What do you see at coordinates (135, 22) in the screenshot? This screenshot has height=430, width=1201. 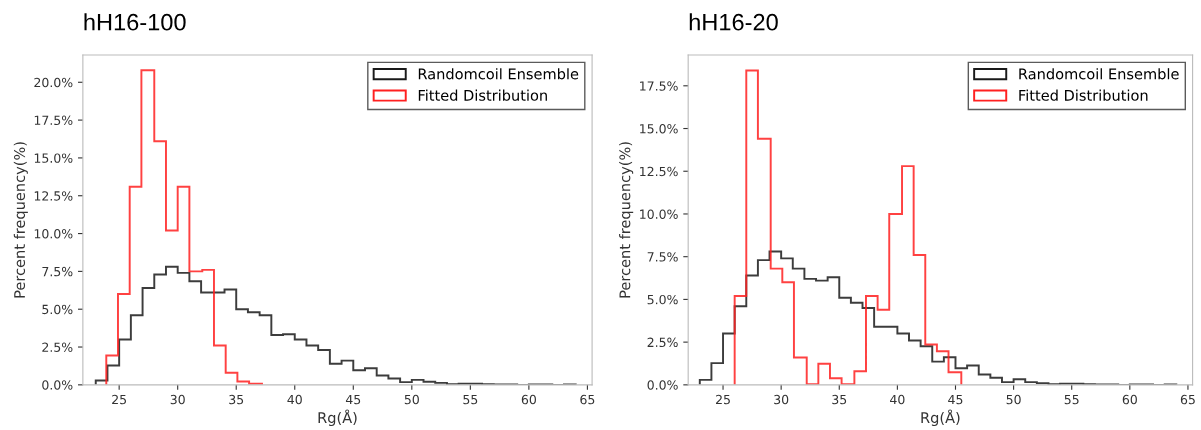 I see `chart-title: hH16-100` at bounding box center [135, 22].